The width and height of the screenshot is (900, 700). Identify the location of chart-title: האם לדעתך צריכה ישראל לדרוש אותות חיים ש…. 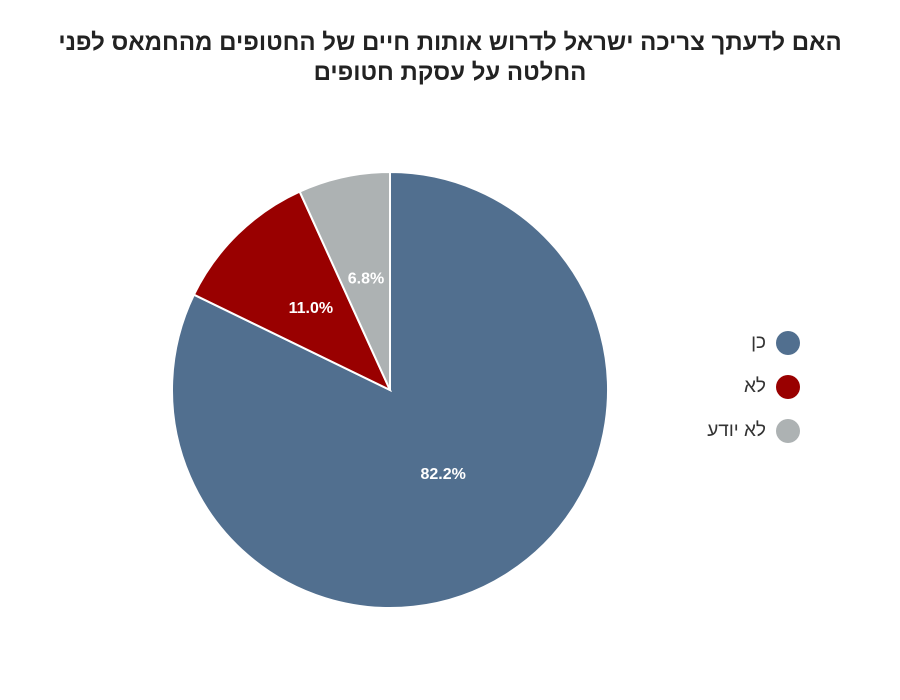
(450, 57).